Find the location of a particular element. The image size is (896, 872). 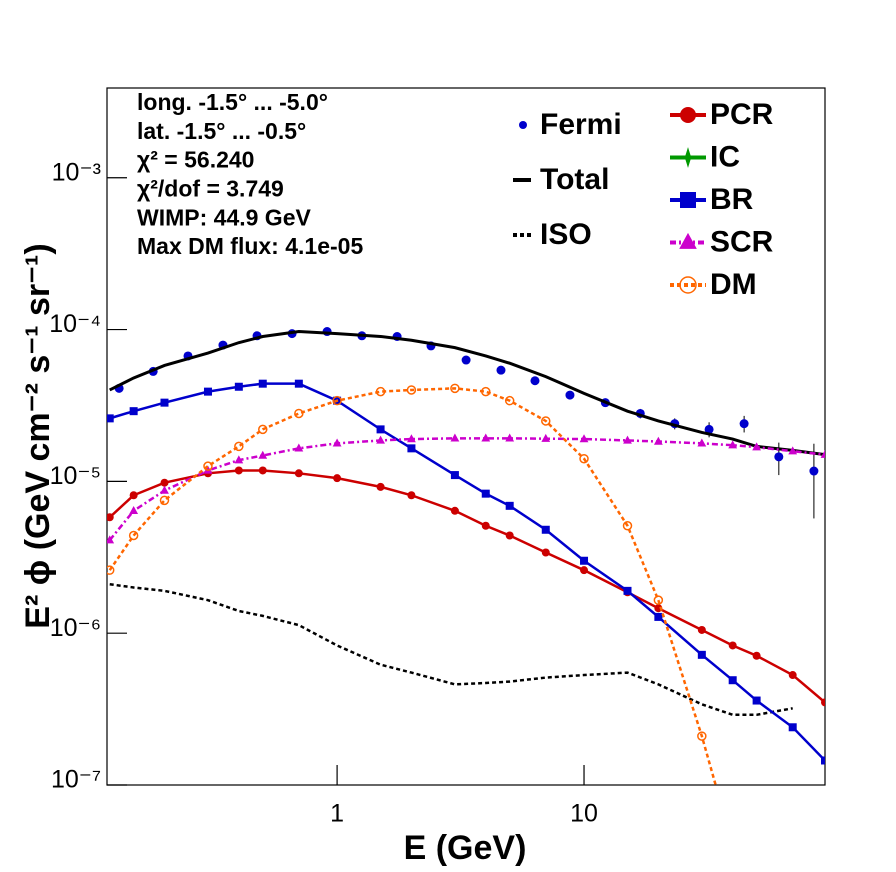

annotation: lat. -1.5° ... -0.5° is located at coordinates (221, 131).